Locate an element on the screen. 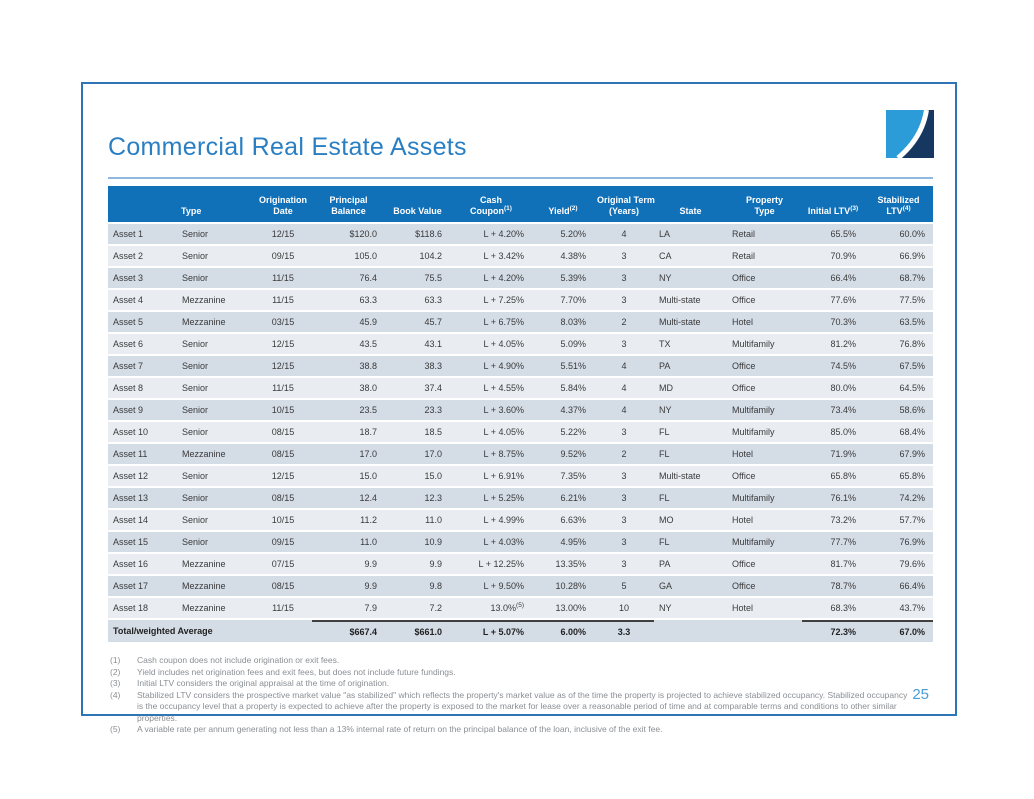 The height and width of the screenshot is (799, 1034). cell-initial_ltv: 73.4% is located at coordinates (833, 410).